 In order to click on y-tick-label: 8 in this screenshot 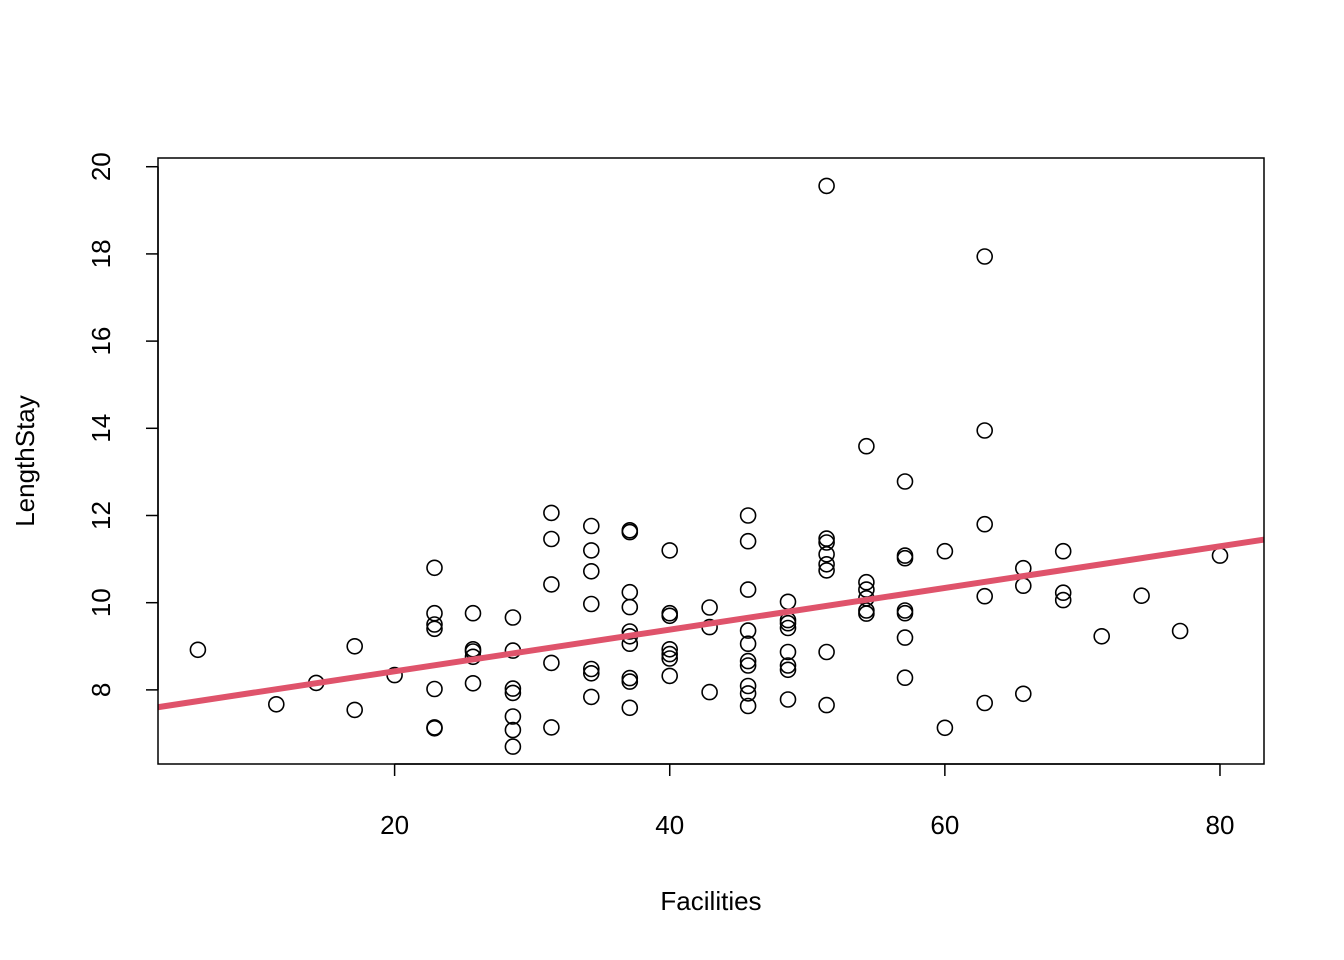, I will do `click(101, 690)`.